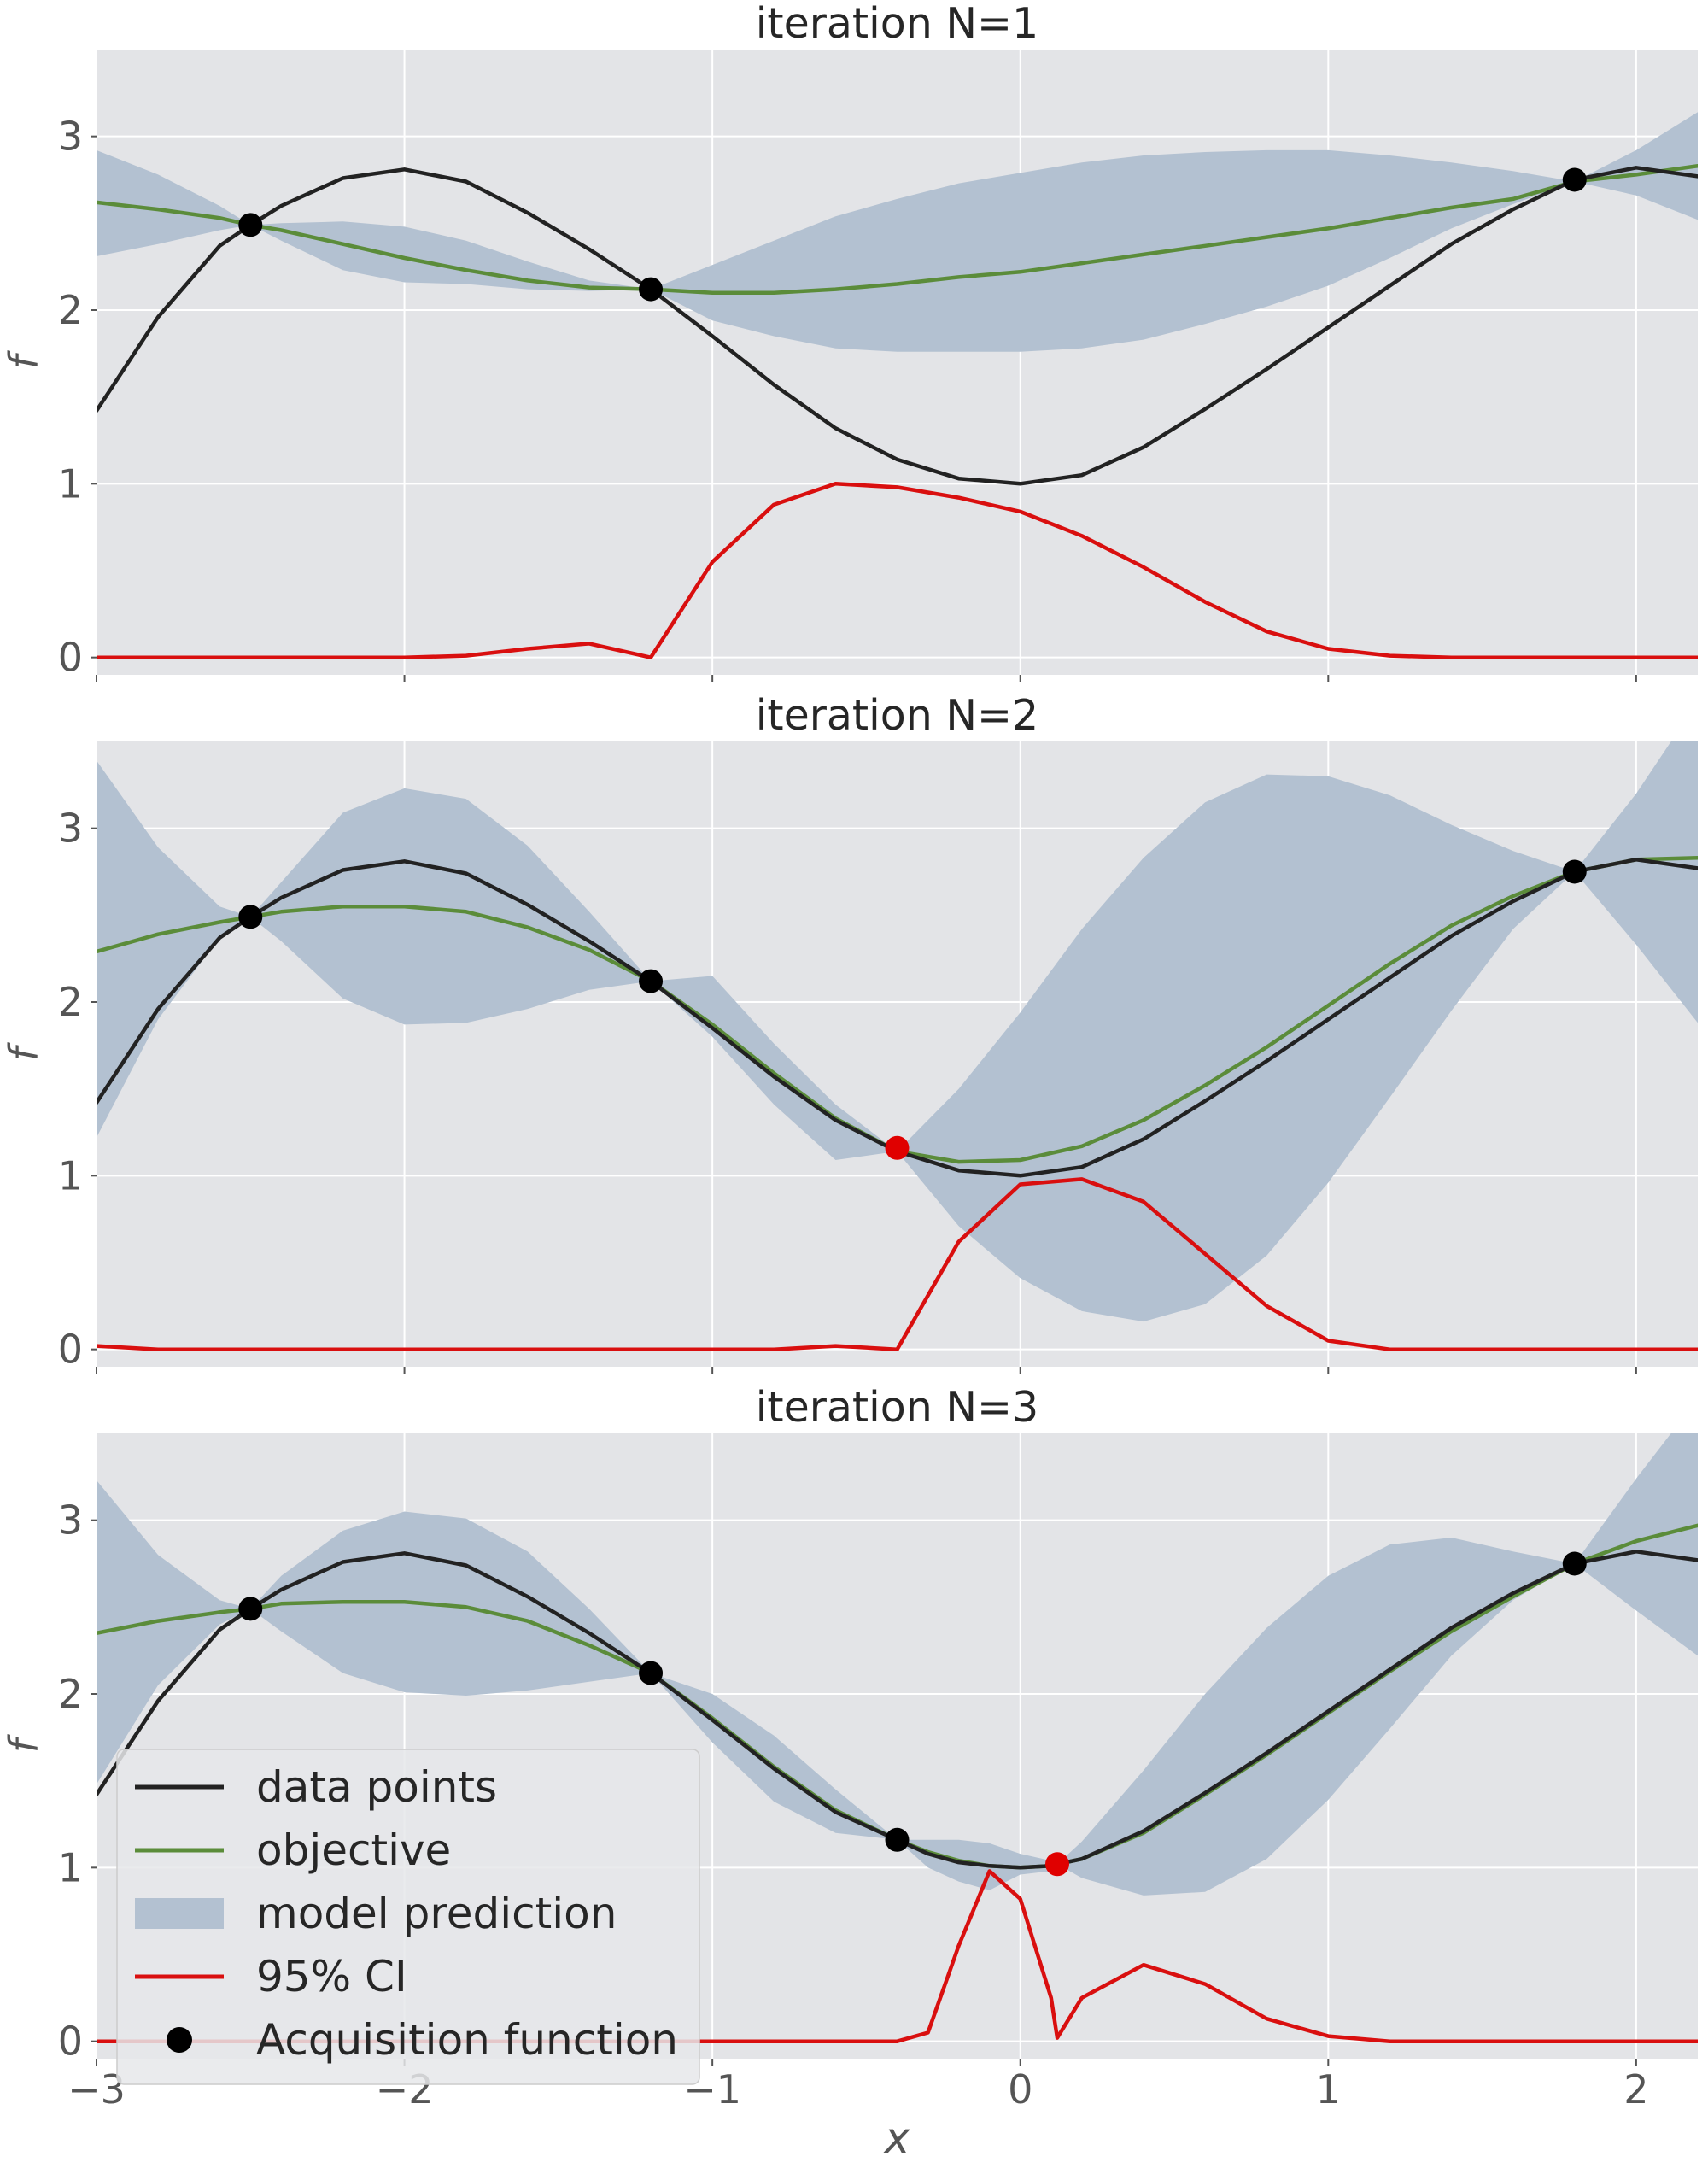 Image resolution: width=1708 pixels, height=2174 pixels. I want to click on model-prediction-band, so click(897, 232).